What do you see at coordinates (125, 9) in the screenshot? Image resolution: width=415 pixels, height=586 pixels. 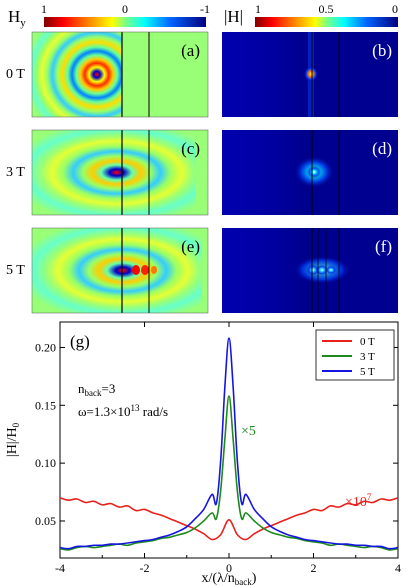 I see `colorbar-hy-tick: 0` at bounding box center [125, 9].